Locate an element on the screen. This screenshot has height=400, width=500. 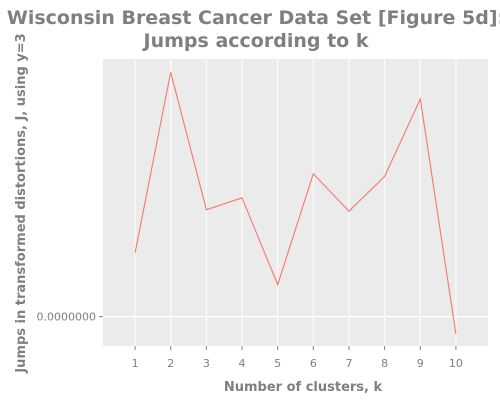
tick-label-x-1: 1 is located at coordinates (135, 363).